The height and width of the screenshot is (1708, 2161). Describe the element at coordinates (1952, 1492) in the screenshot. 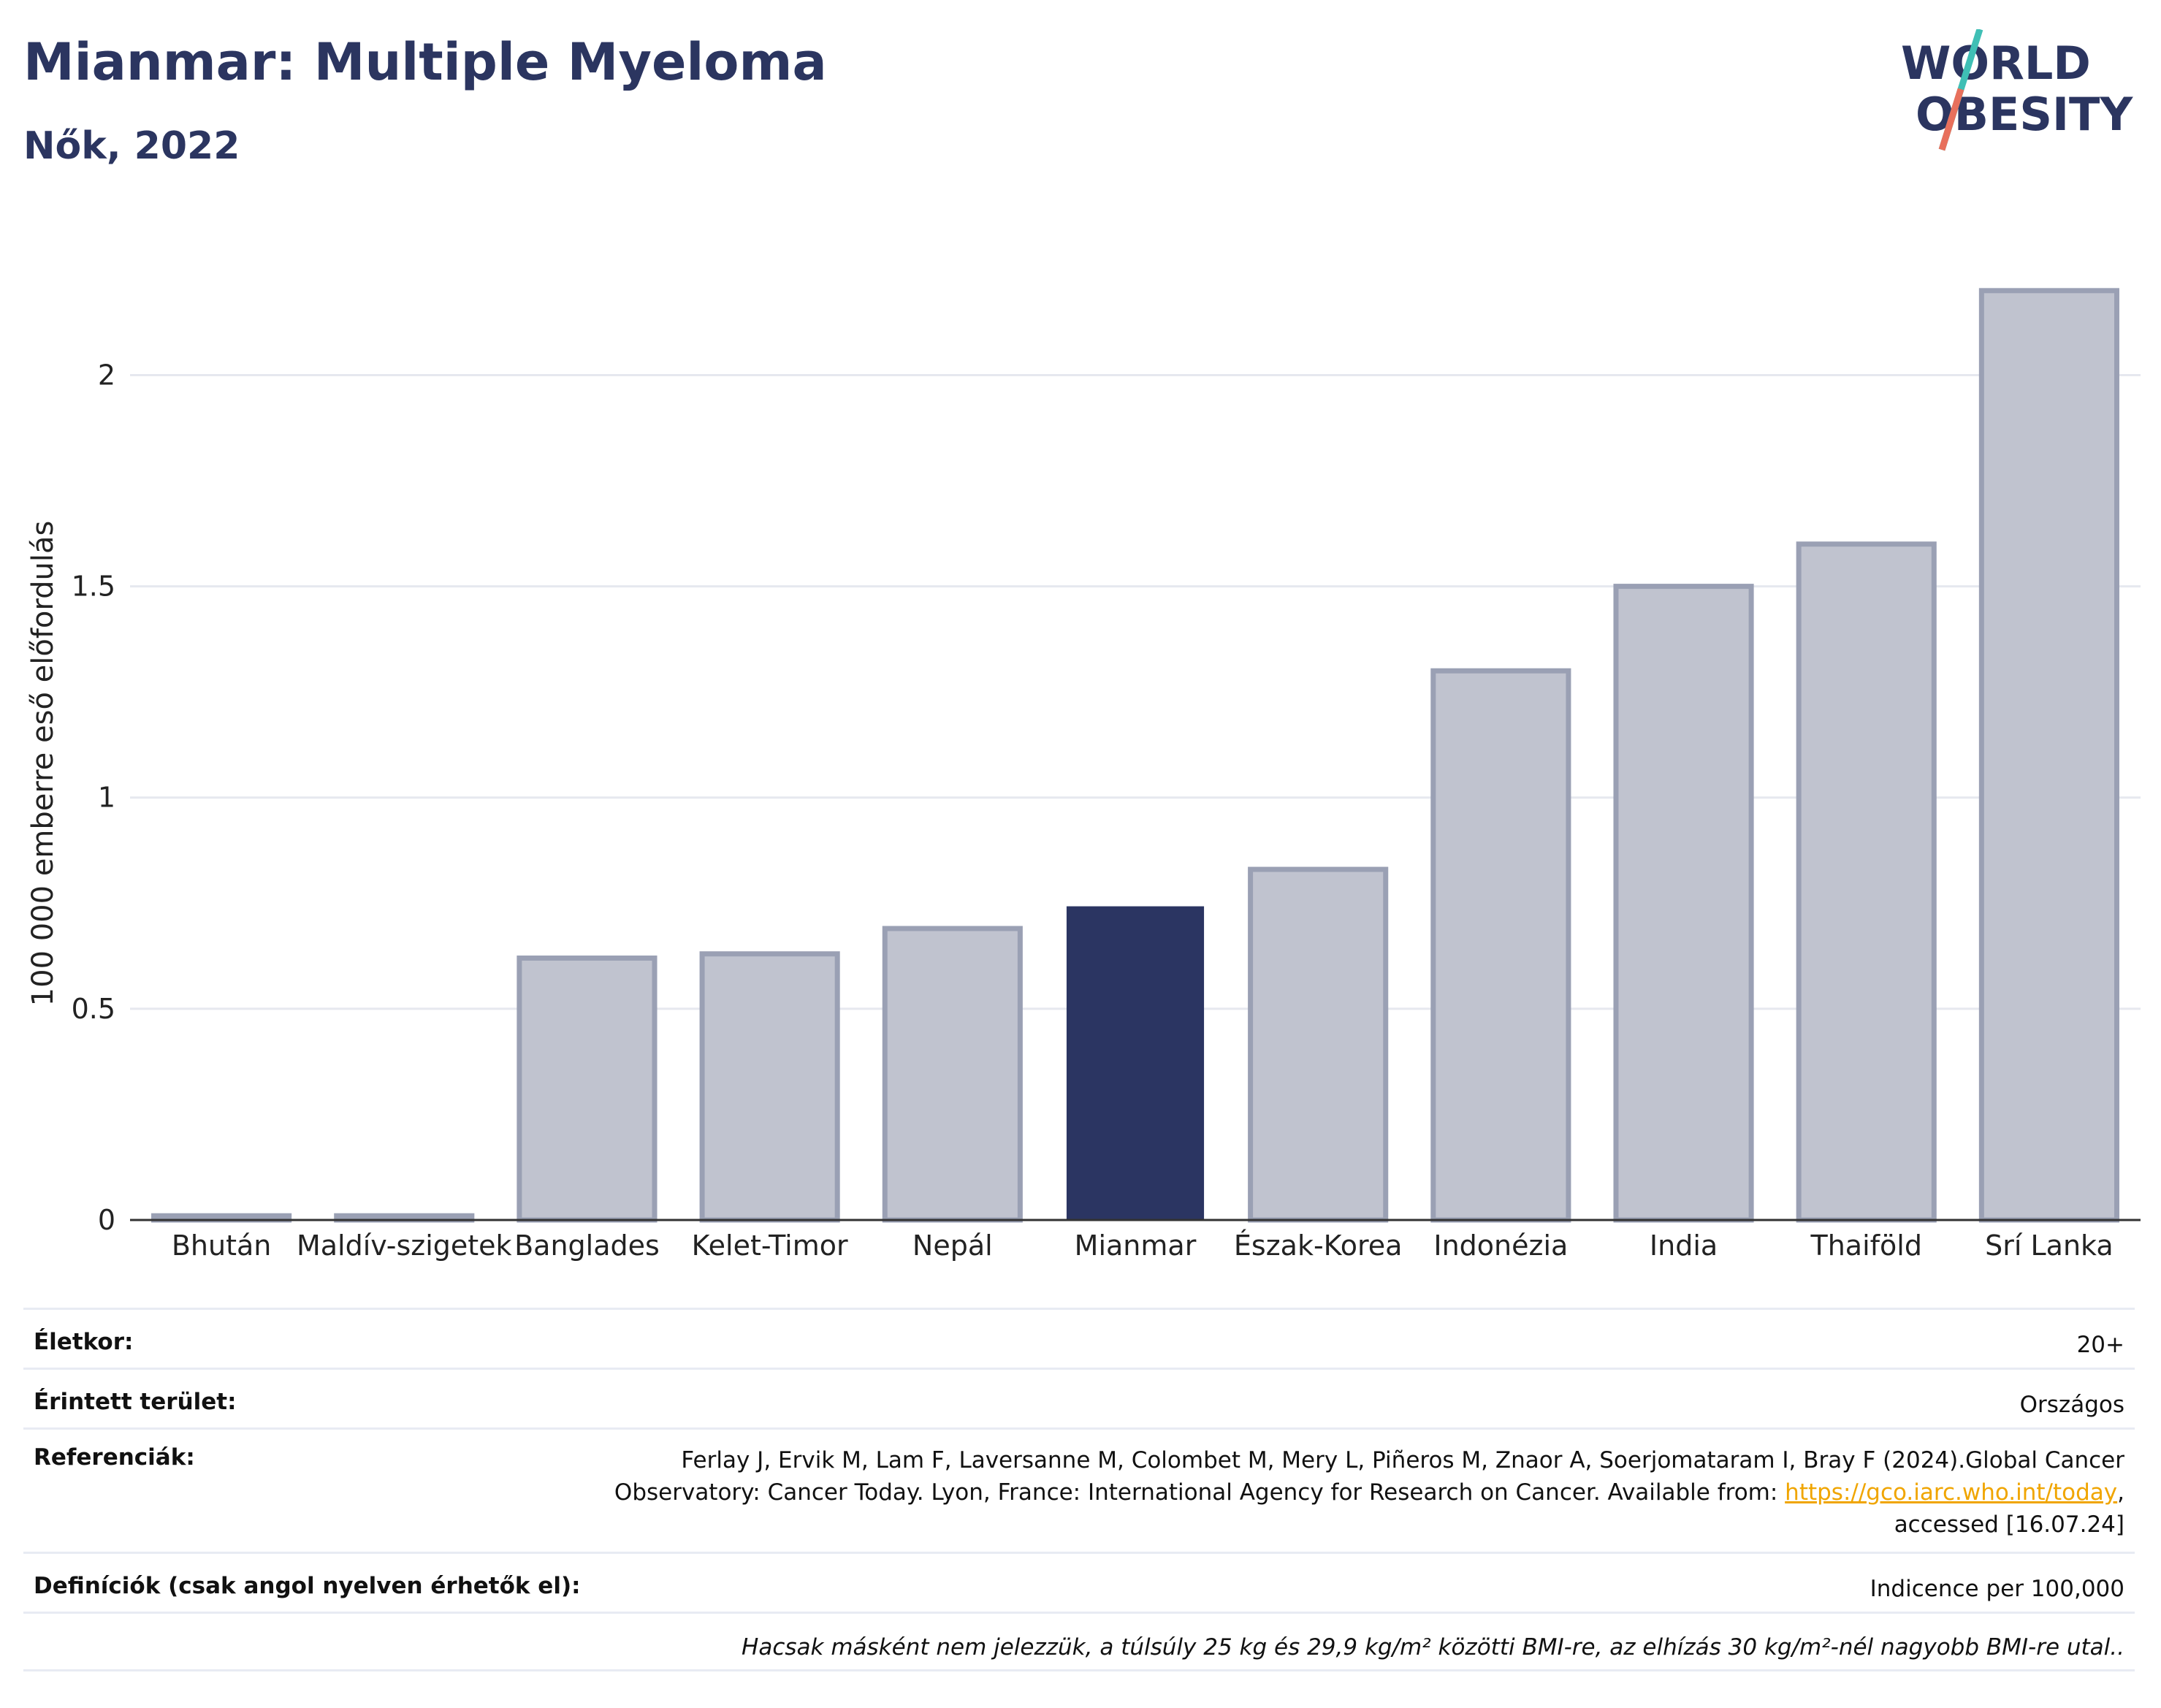

I see `reference-link: https://gco.iarc.who.int/today` at that location.